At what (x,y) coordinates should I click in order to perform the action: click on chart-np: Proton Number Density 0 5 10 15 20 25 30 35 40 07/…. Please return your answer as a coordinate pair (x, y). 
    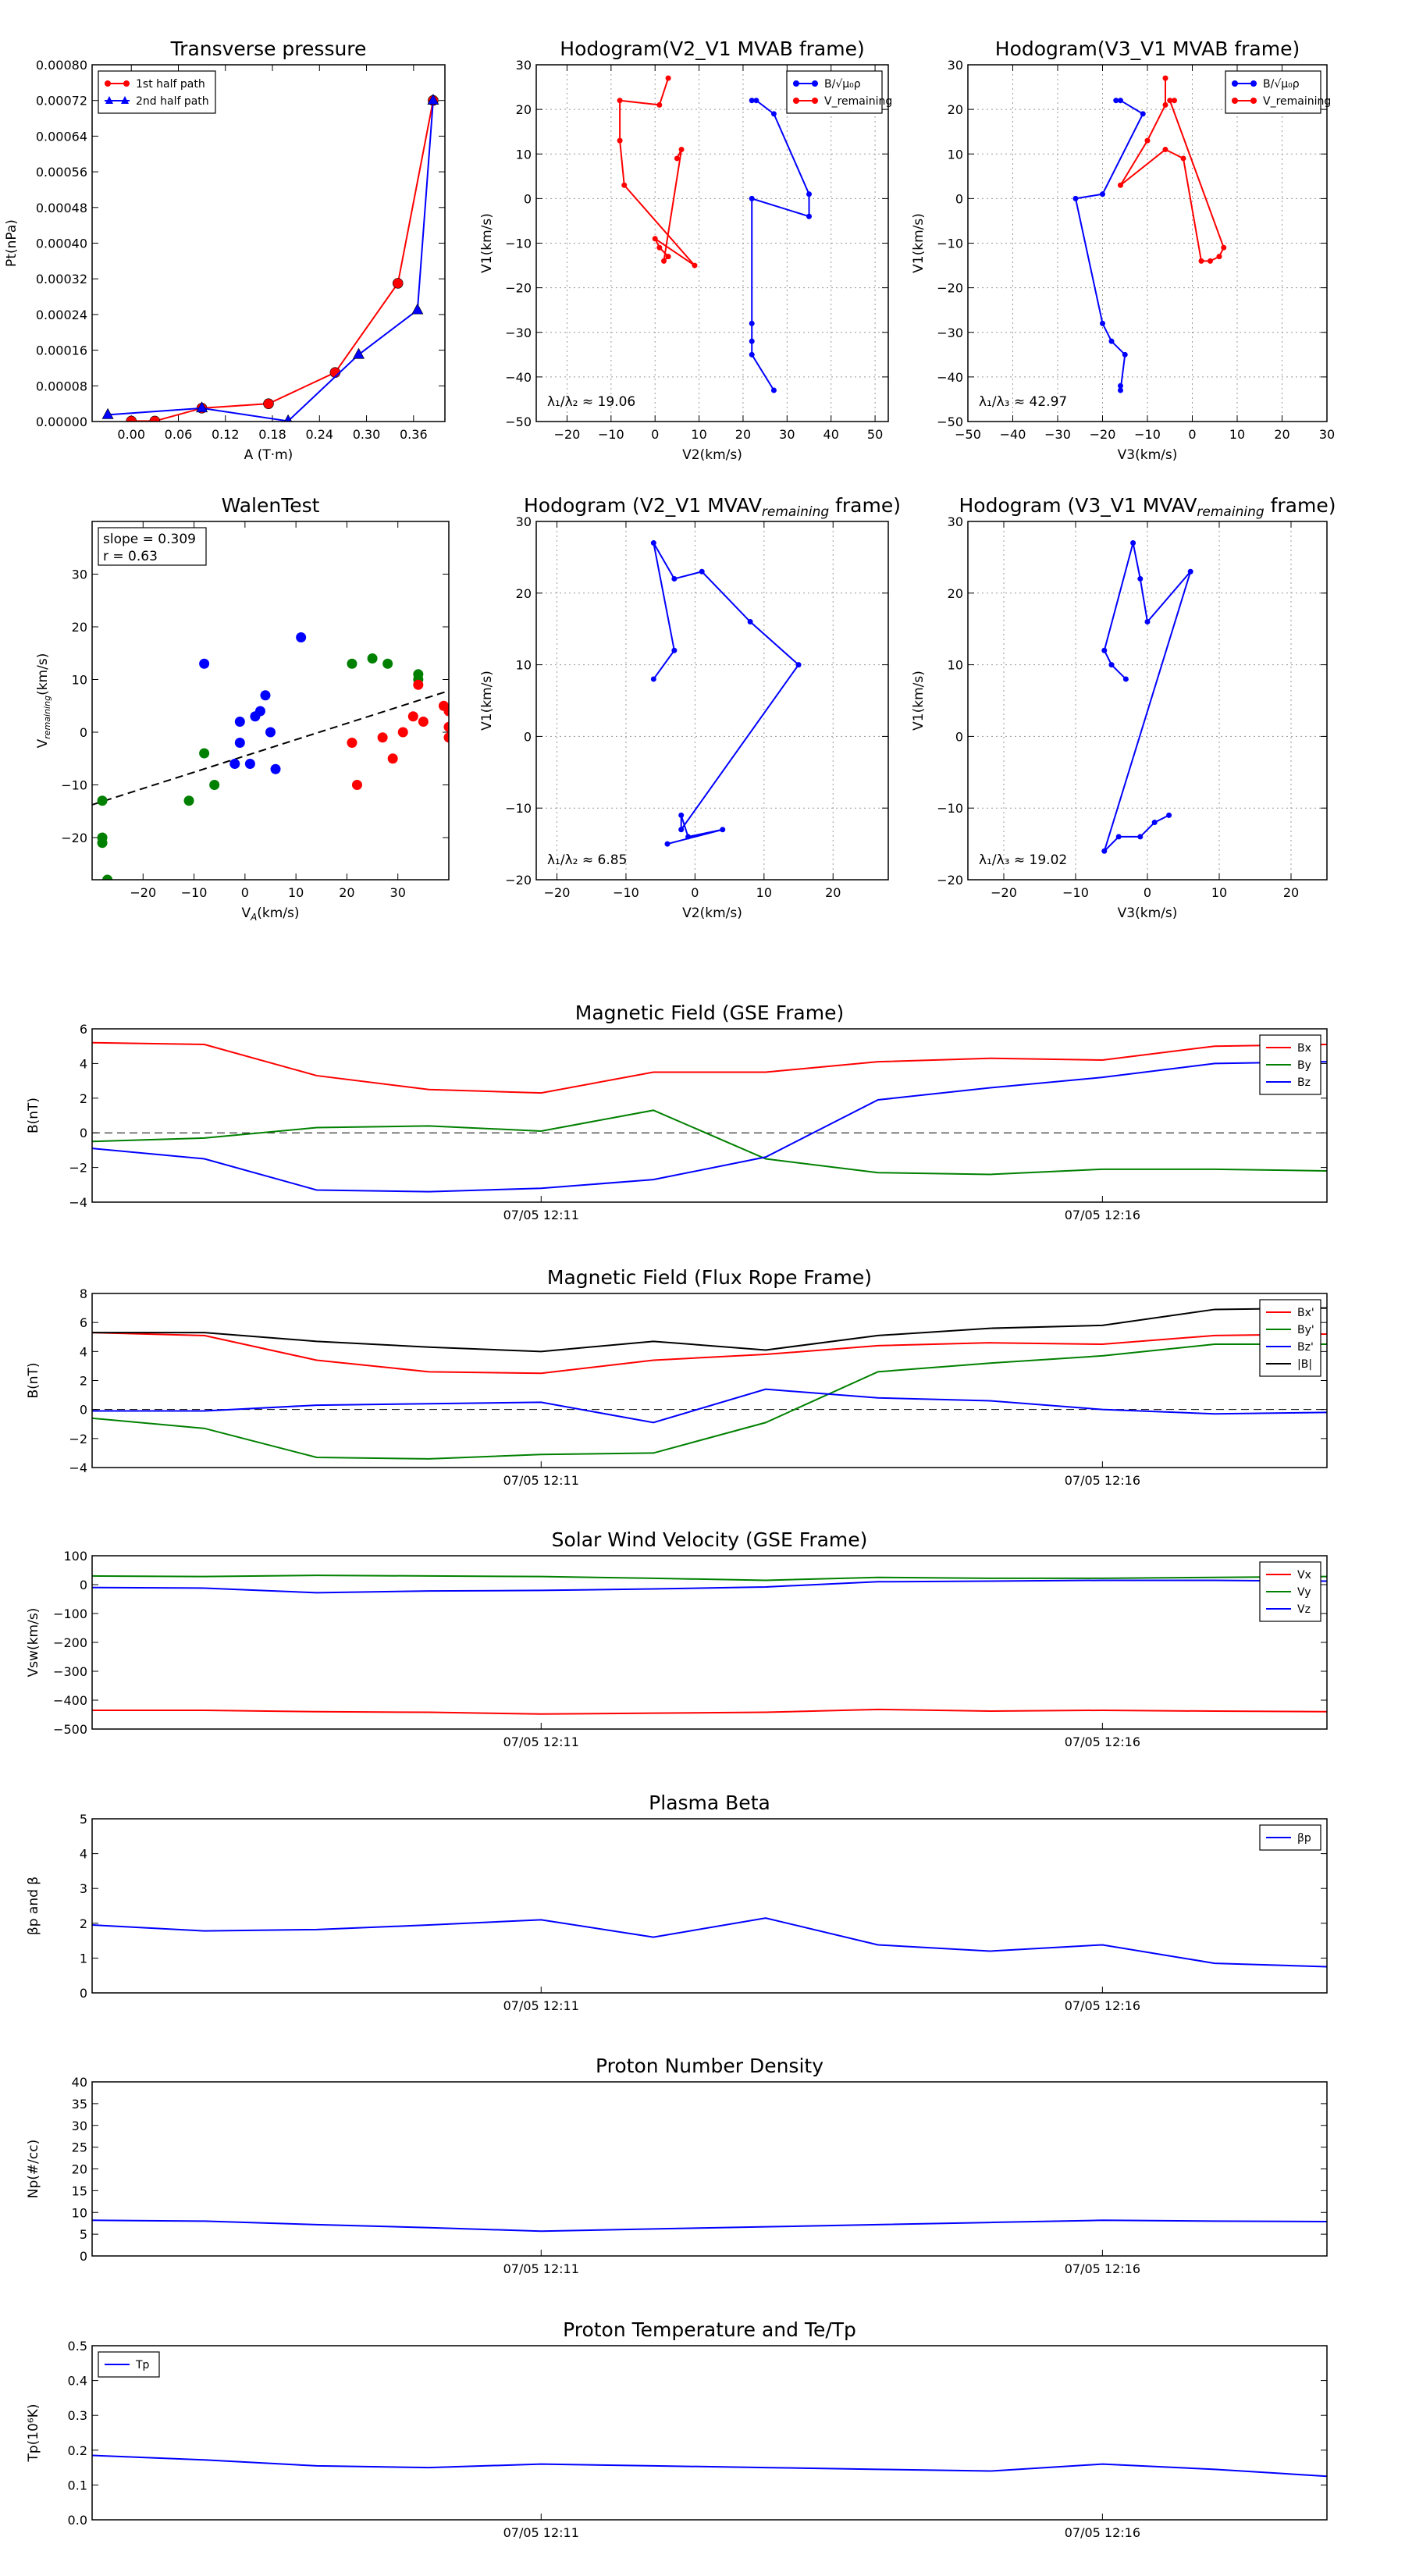
    Looking at the image, I should click on (677, 2165).